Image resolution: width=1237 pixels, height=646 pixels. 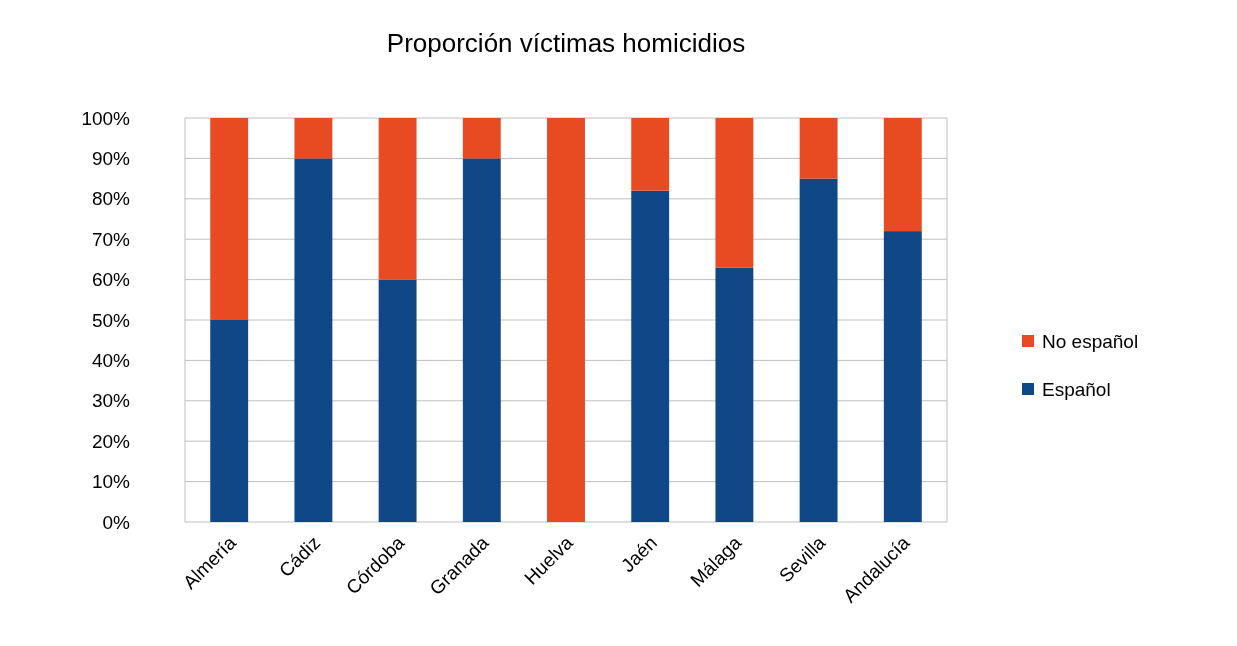 What do you see at coordinates (111, 441) in the screenshot?
I see `y-tick-label: 20%` at bounding box center [111, 441].